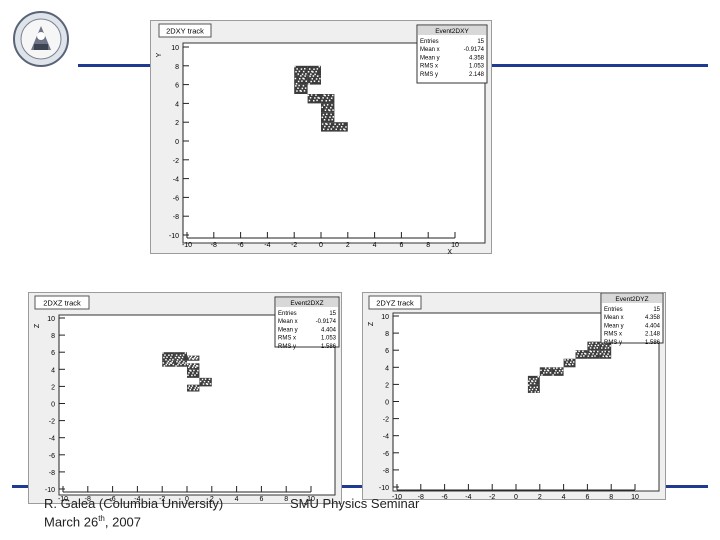  What do you see at coordinates (306, 303) in the screenshot?
I see `stats-name: Event2DXZ` at bounding box center [306, 303].